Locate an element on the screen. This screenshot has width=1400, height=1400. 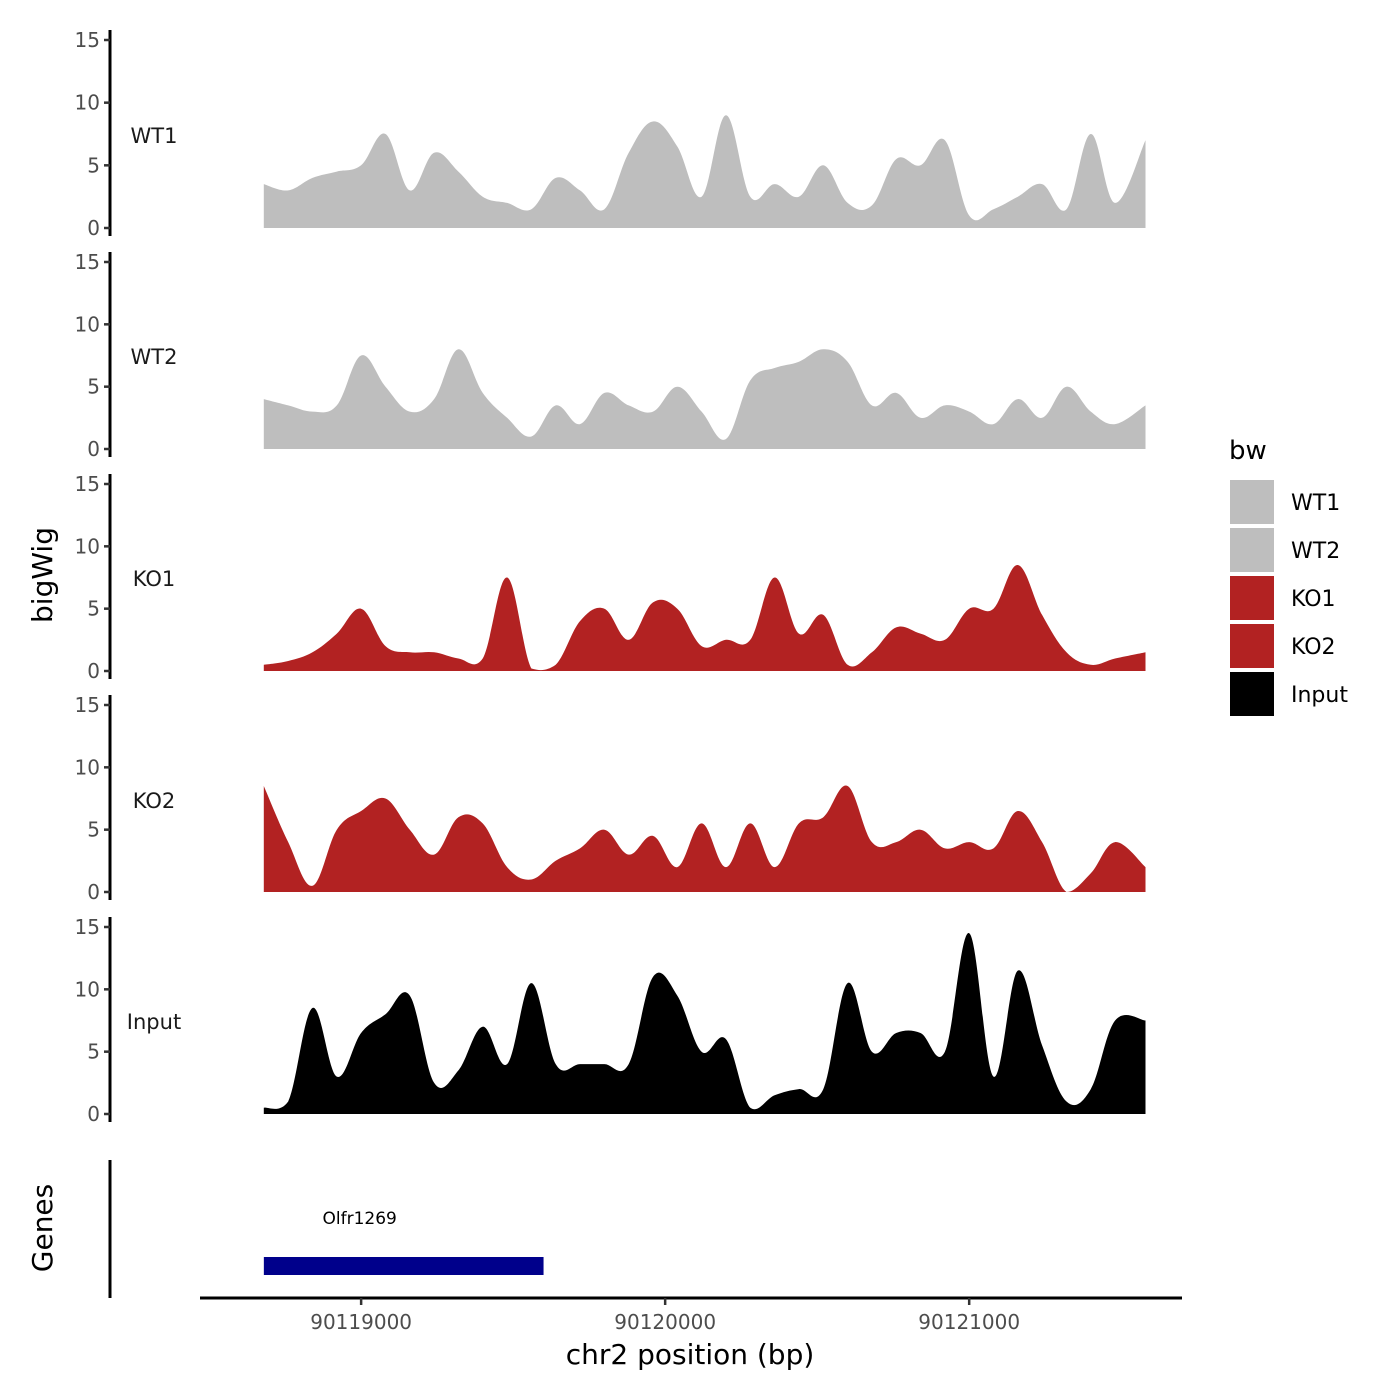
y-axis-title: bigWig is located at coordinates (42, 575).